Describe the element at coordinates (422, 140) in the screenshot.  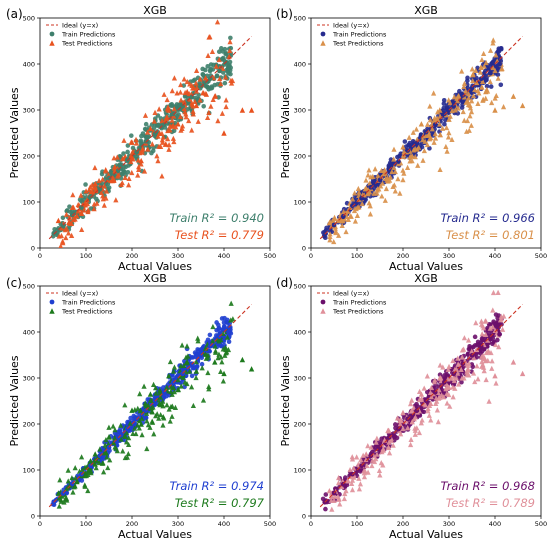
I see `plot-area` at that location.